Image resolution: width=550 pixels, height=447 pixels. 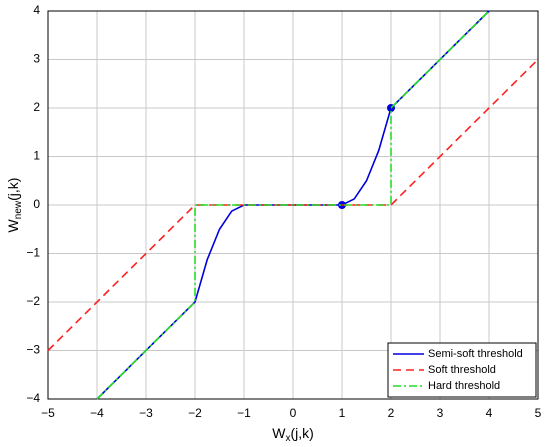 What do you see at coordinates (48, 413) in the screenshot?
I see `x-tick-label: −5` at bounding box center [48, 413].